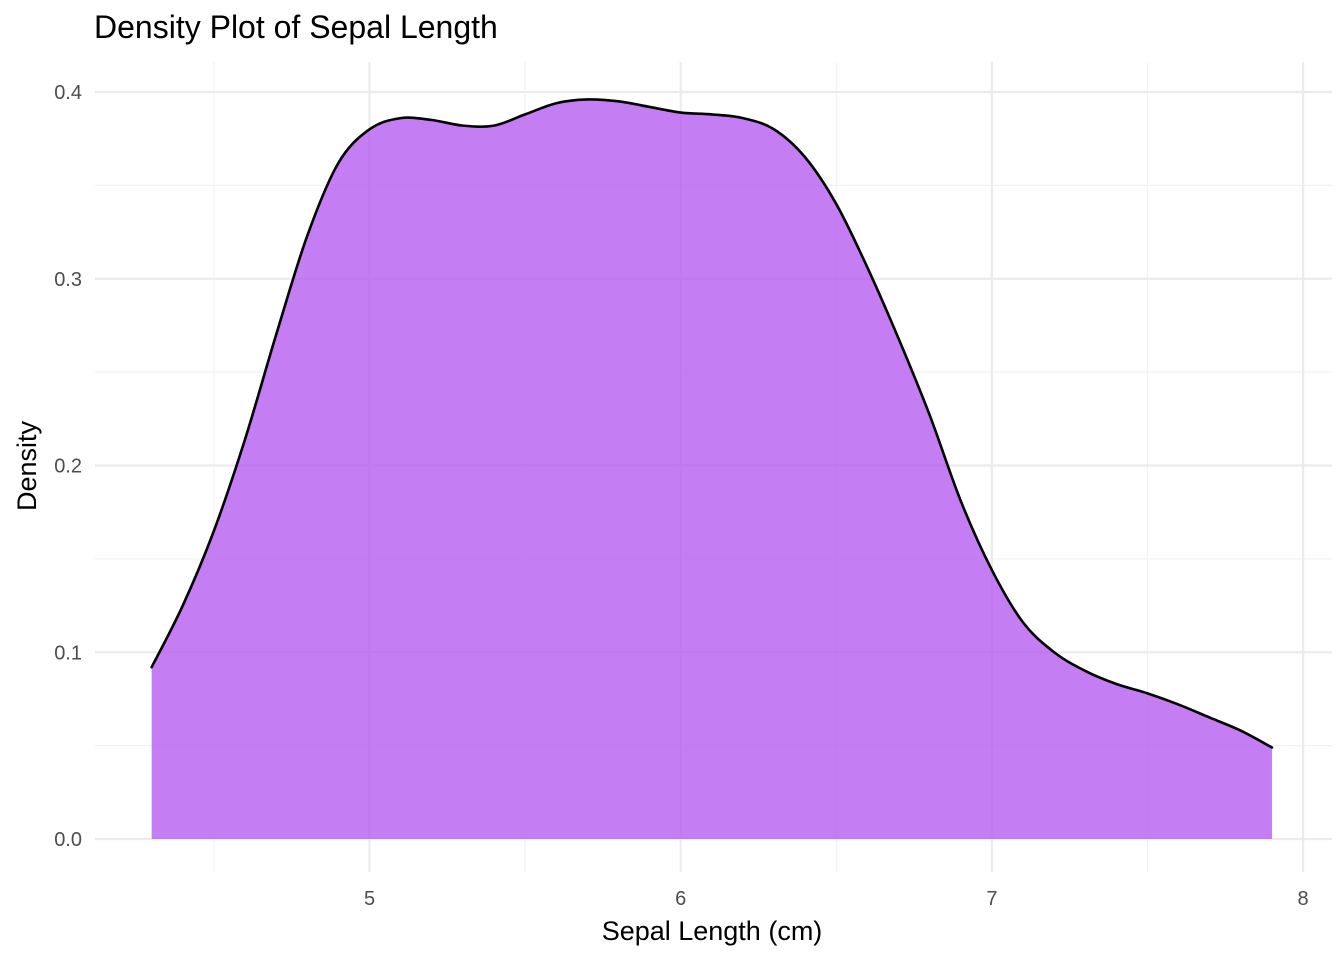 The image size is (1344, 960). I want to click on y-tick-label: 0.2, so click(68, 467).